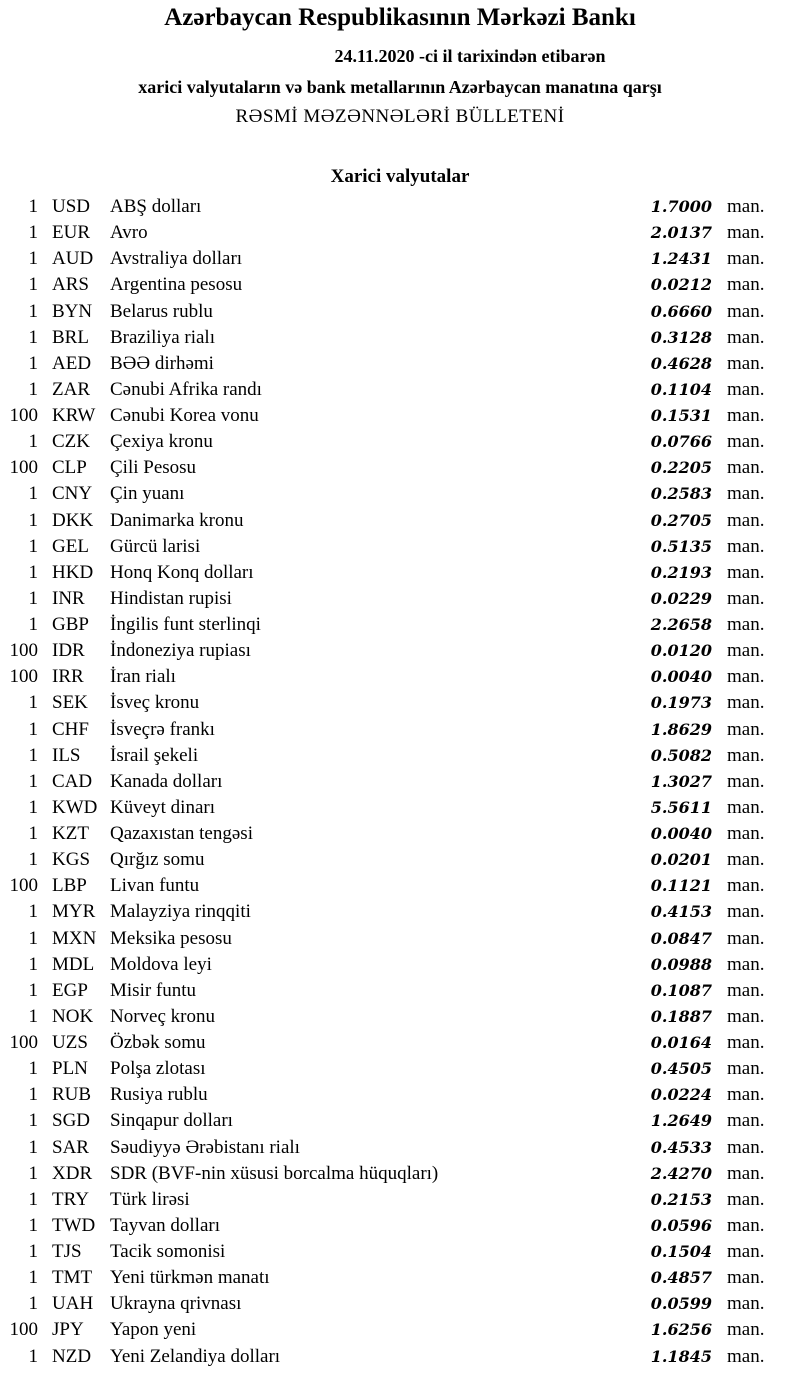  I want to click on currency-name: Honq Konq dolları, so click(182, 572).